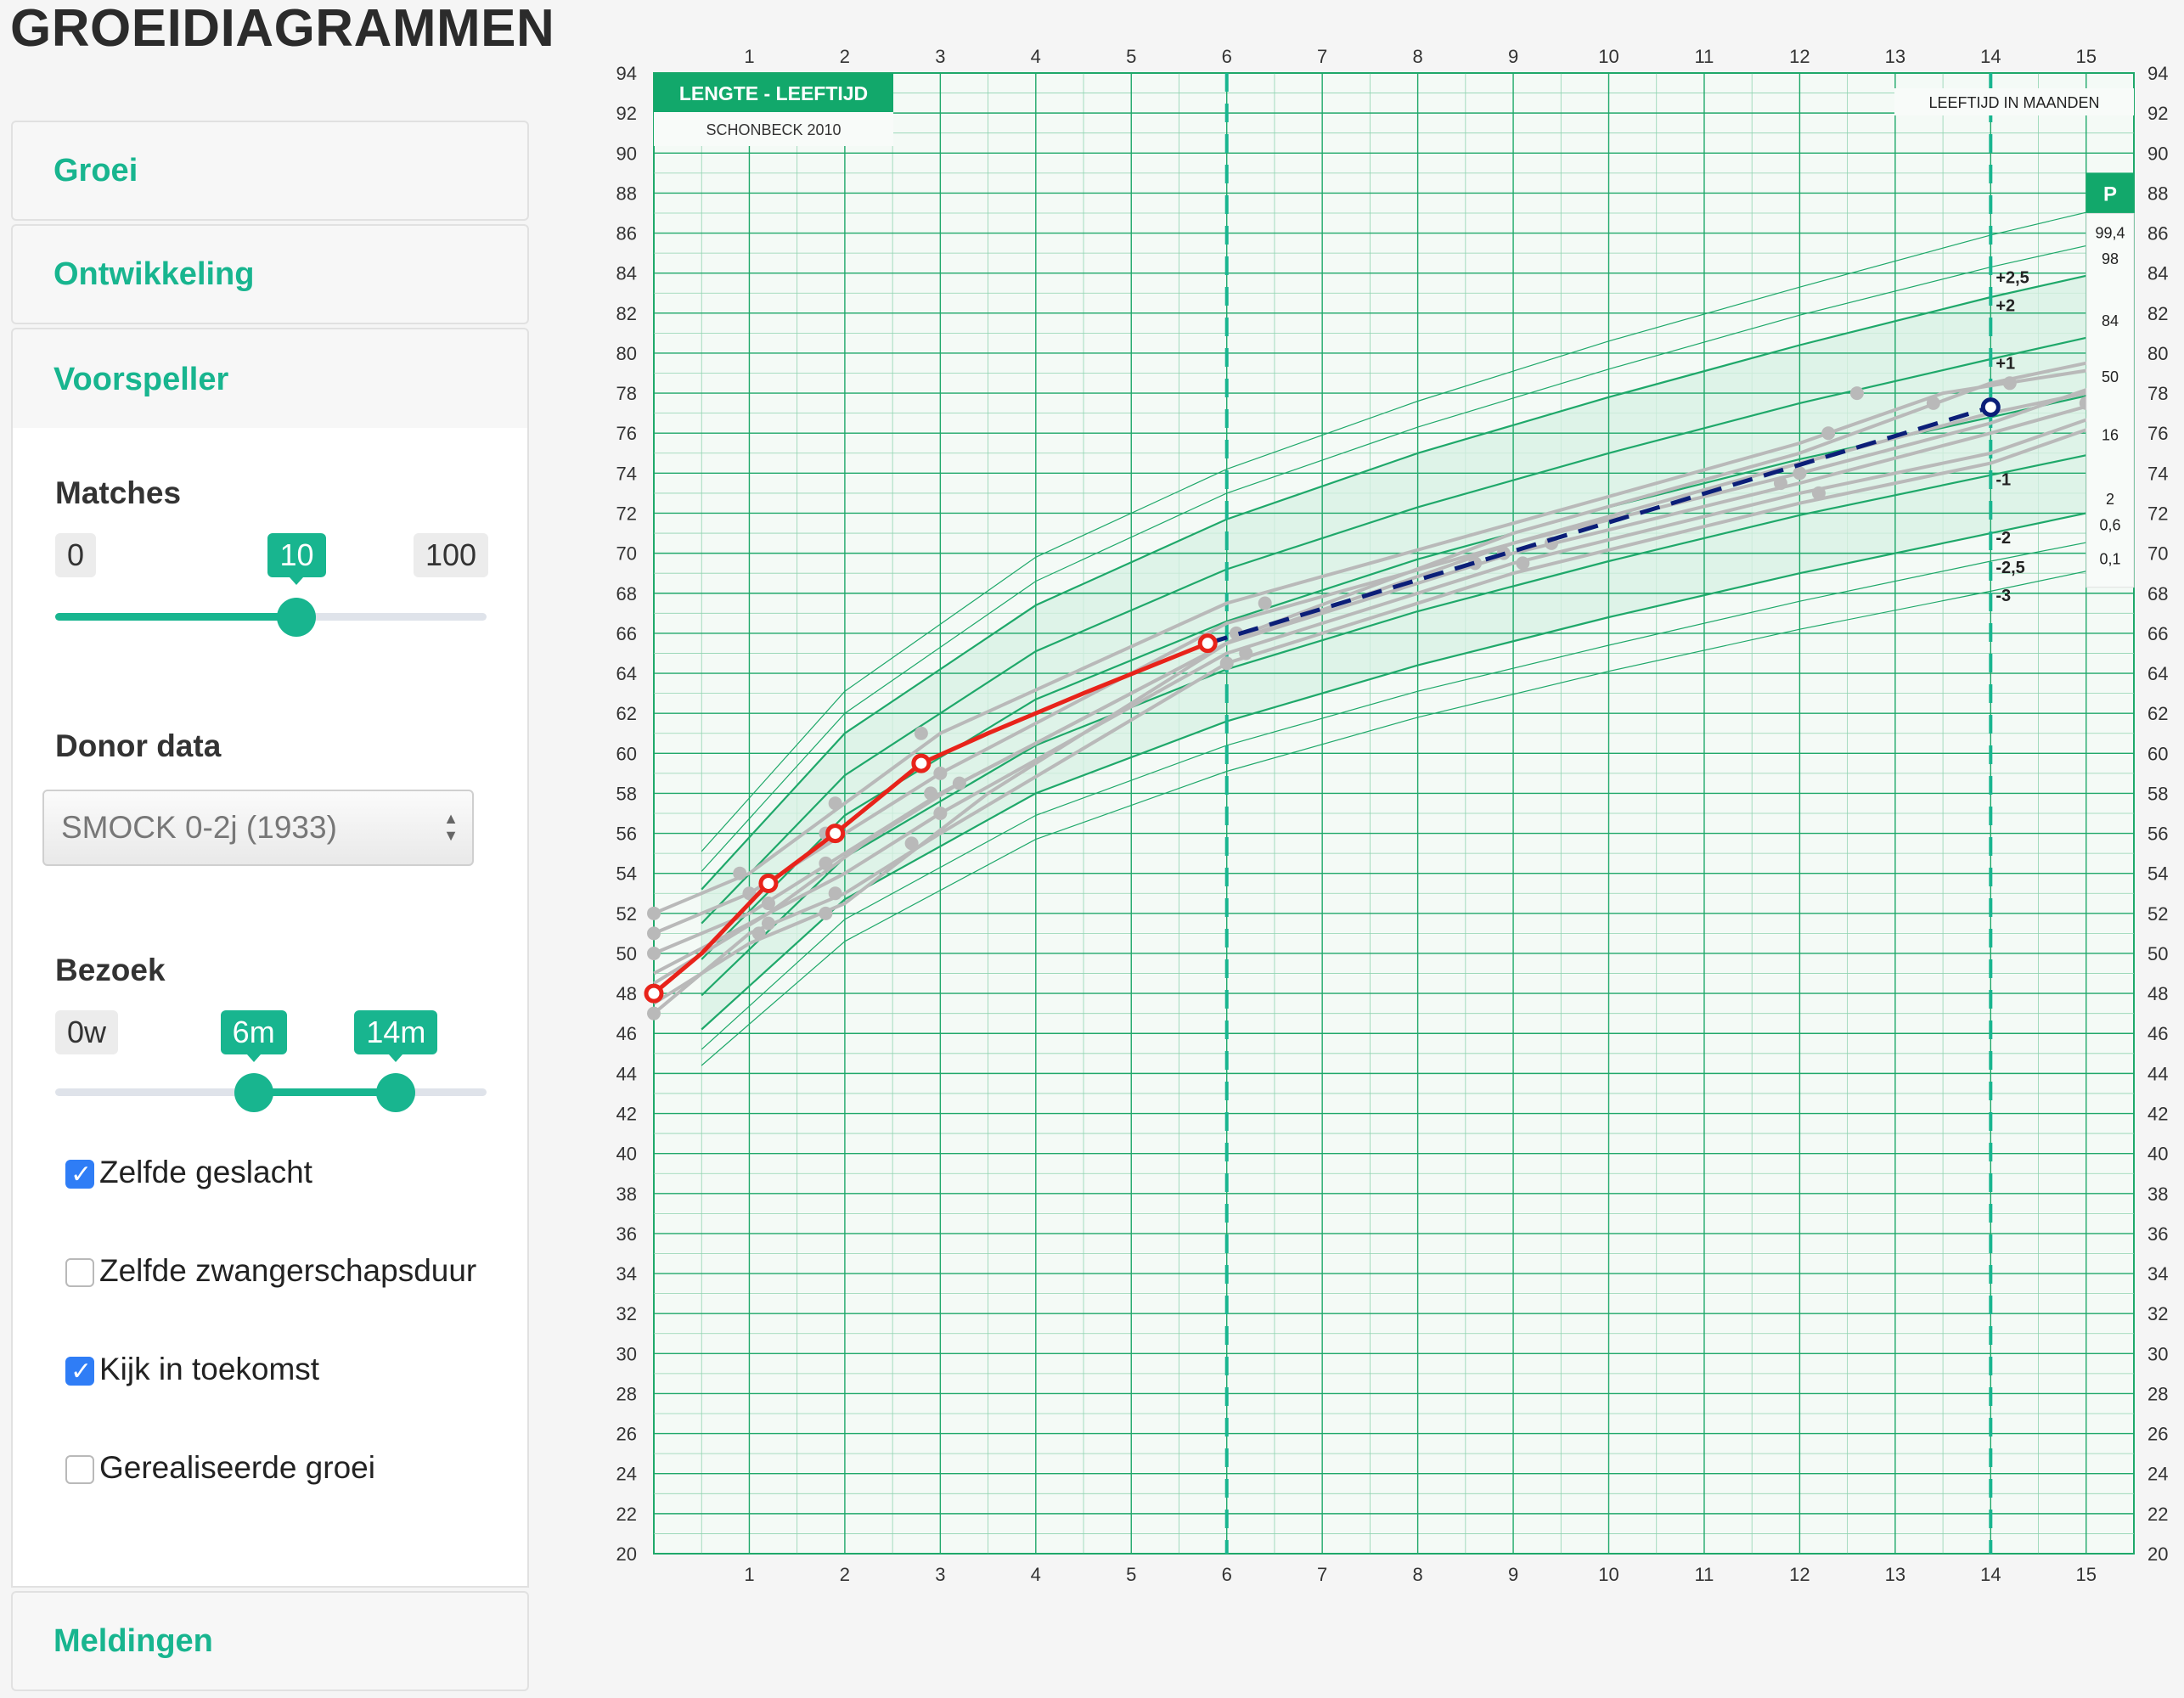 This screenshot has width=2184, height=1698. I want to click on predicted-line, so click(1599, 525).